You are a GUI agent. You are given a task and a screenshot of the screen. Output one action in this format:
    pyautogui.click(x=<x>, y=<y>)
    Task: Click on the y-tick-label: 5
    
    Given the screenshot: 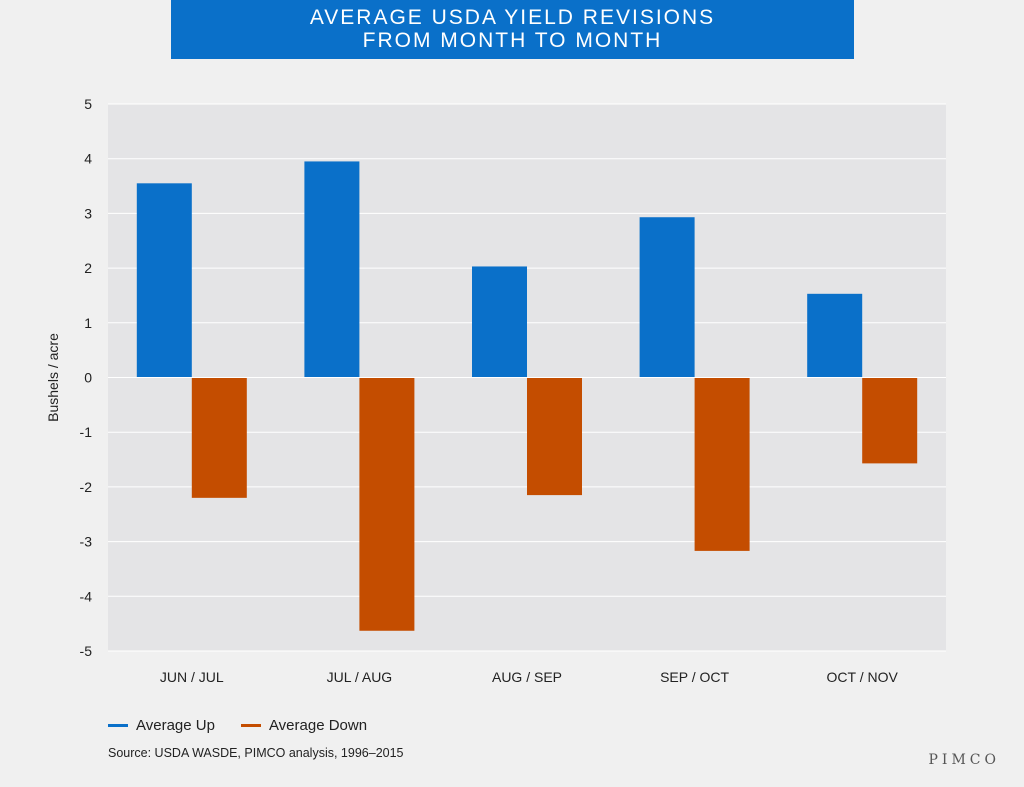 What is the action you would take?
    pyautogui.click(x=88, y=104)
    